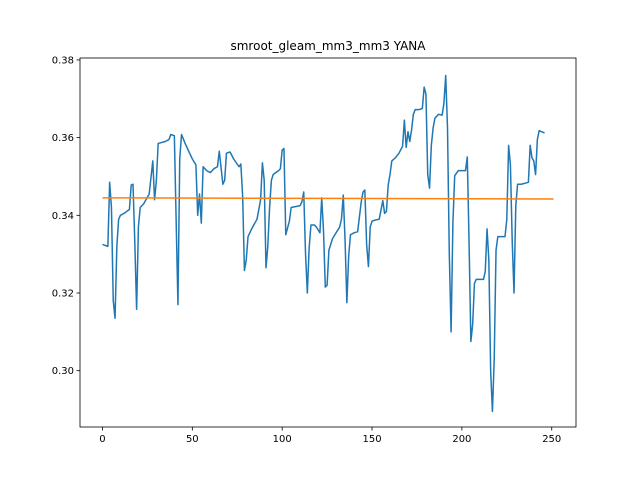 The width and height of the screenshot is (640, 480). What do you see at coordinates (461, 439) in the screenshot?
I see `x-tick-label: 200` at bounding box center [461, 439].